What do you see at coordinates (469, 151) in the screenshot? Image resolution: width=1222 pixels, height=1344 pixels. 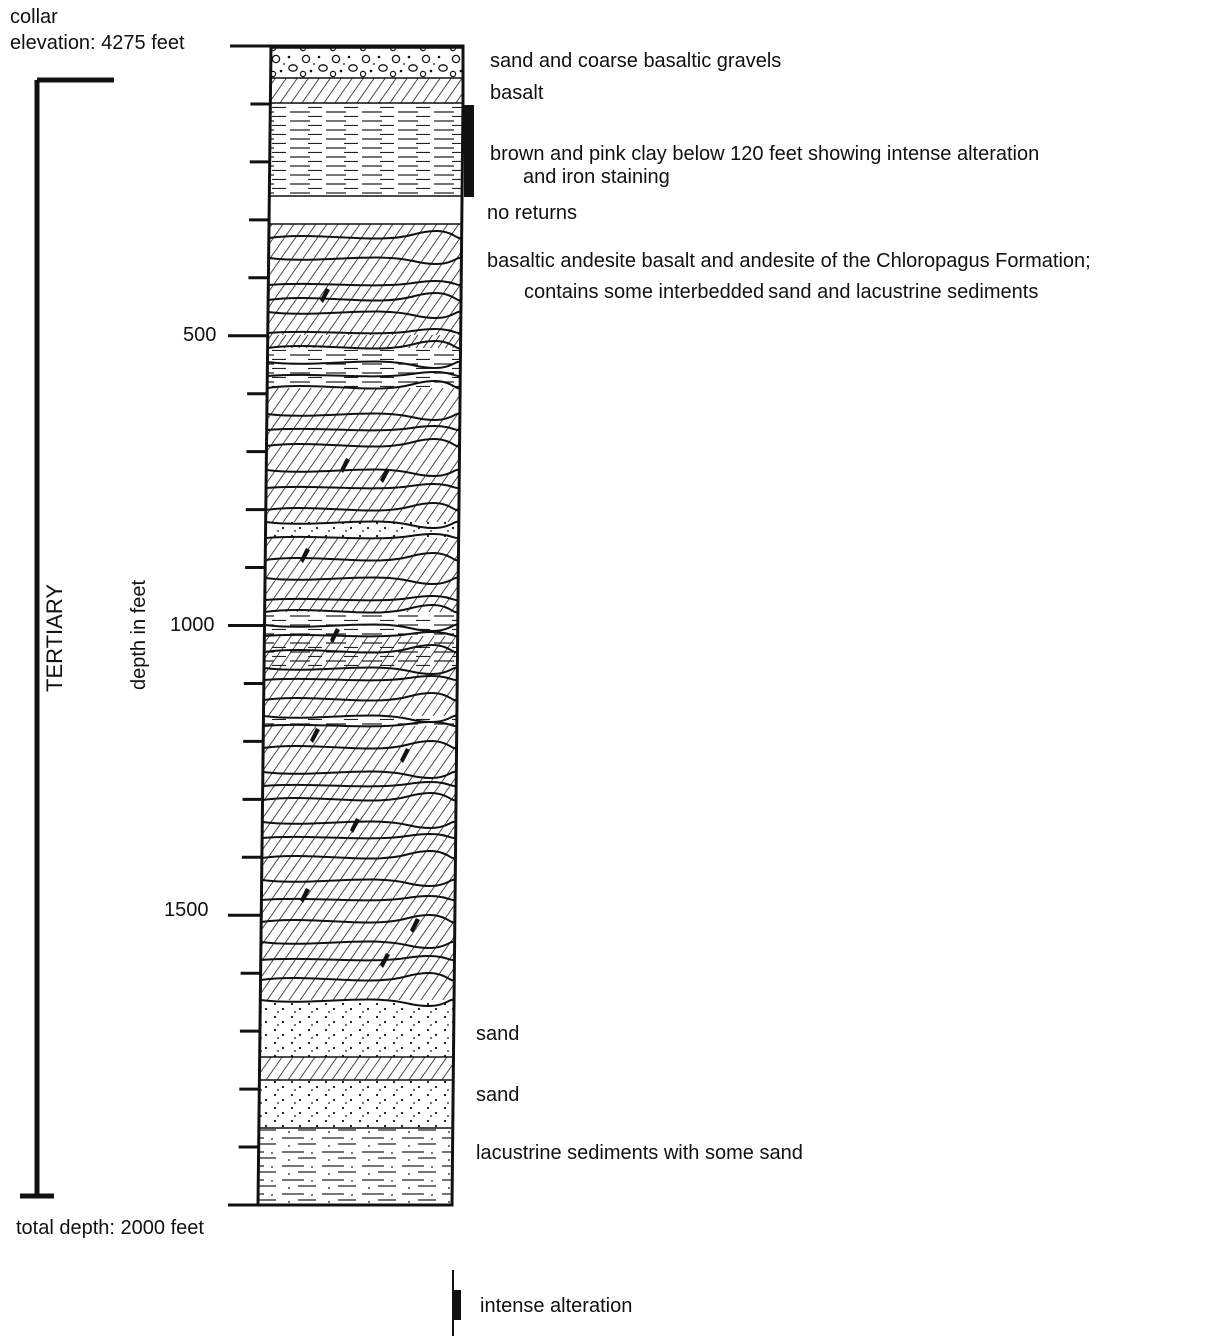 I see `intense-alteration-bar` at bounding box center [469, 151].